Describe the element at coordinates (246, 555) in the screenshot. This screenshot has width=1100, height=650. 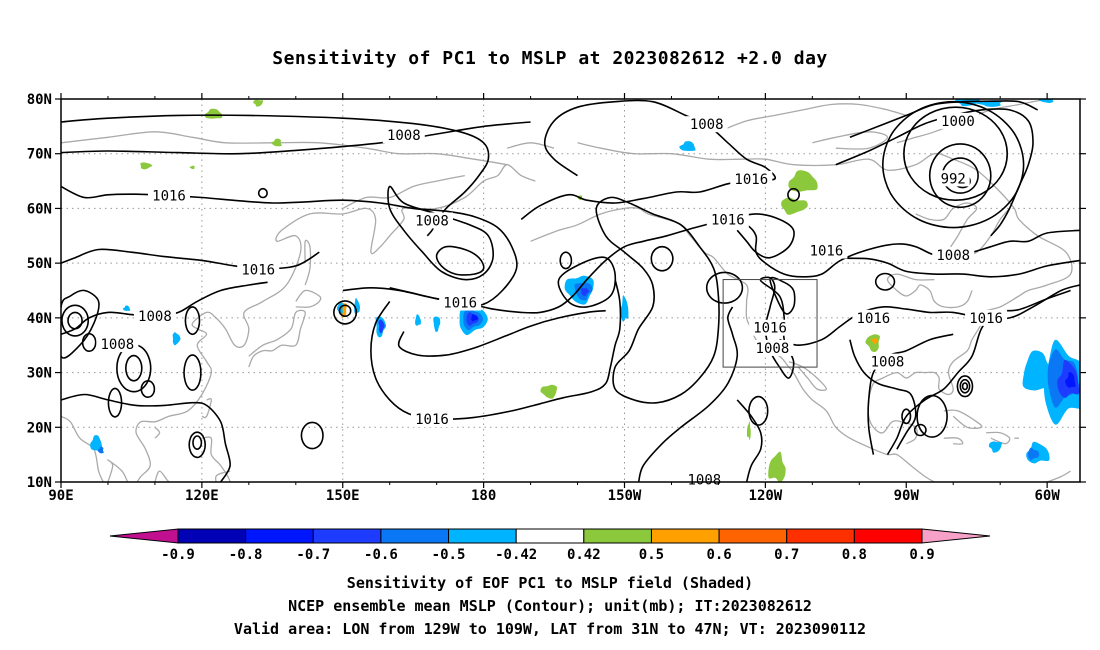
I see `colorbar-tick-label: -0.8` at that location.